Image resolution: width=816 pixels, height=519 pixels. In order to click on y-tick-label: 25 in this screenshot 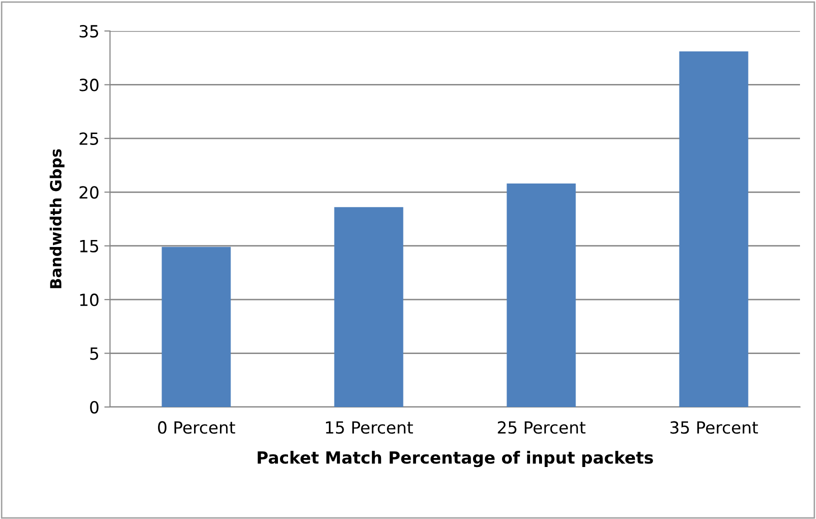, I will do `click(89, 138)`.